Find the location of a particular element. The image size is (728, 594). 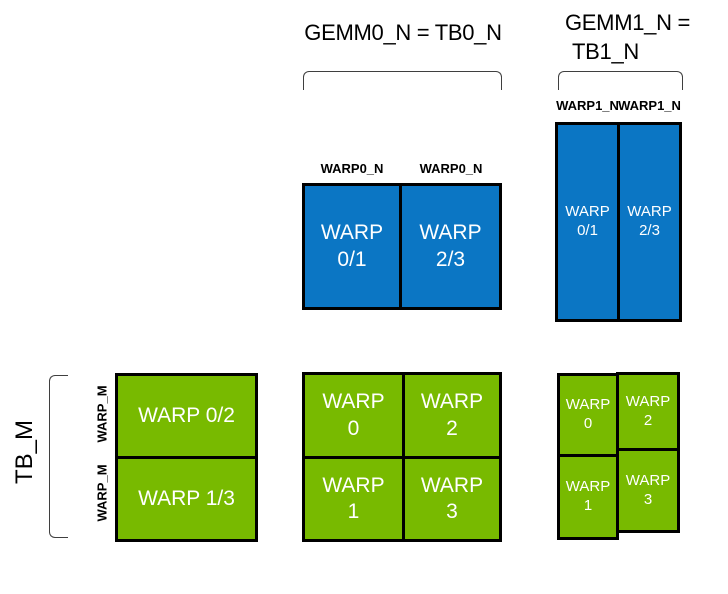

cell-gemm1-b-warp01: WARP 0/1 is located at coordinates (587, 222).